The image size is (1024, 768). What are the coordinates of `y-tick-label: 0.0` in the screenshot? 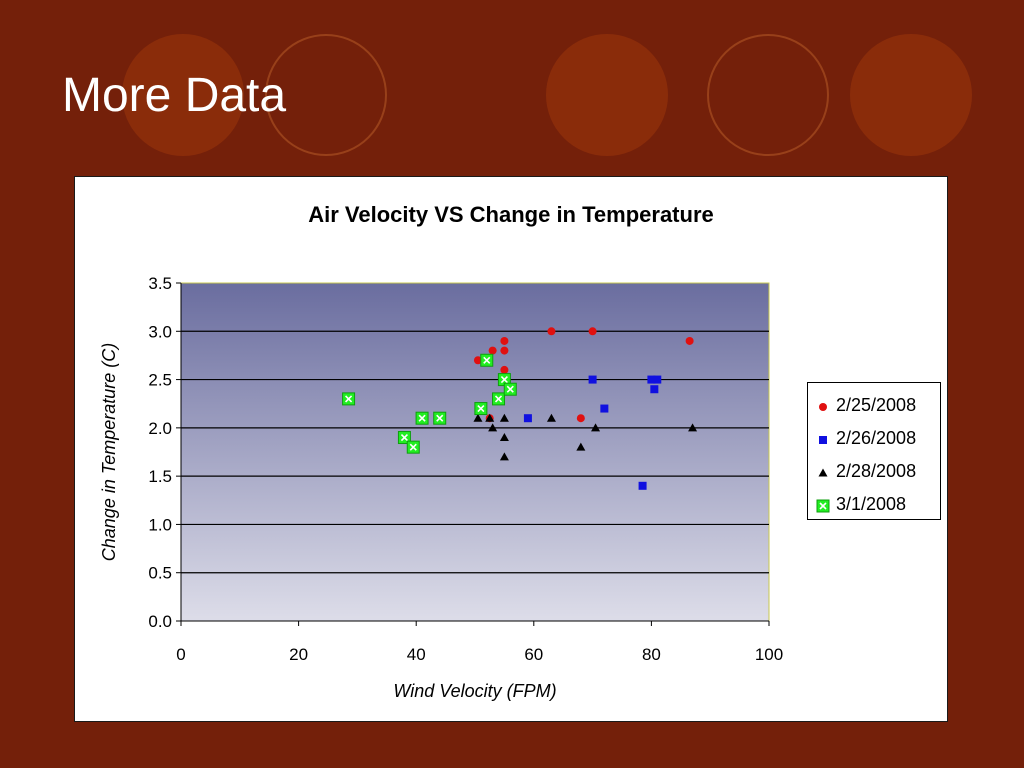 It's located at (160, 621).